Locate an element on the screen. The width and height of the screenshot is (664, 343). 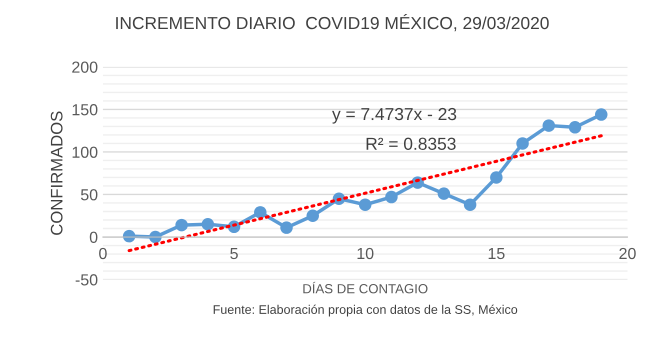
y-tick-label: 150 is located at coordinates (85, 110).